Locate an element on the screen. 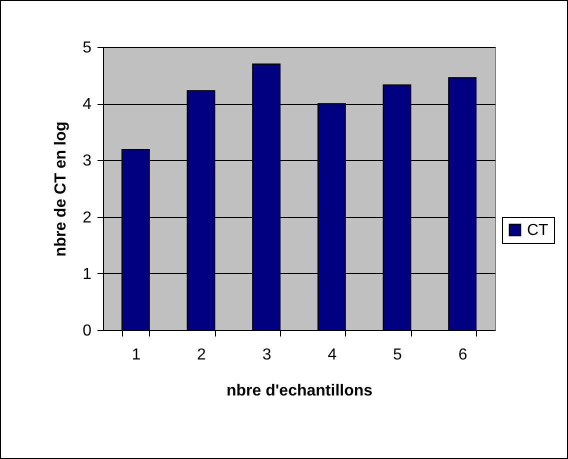 Image resolution: width=568 pixels, height=459 pixels. x-tick-label: 2 is located at coordinates (201, 355).